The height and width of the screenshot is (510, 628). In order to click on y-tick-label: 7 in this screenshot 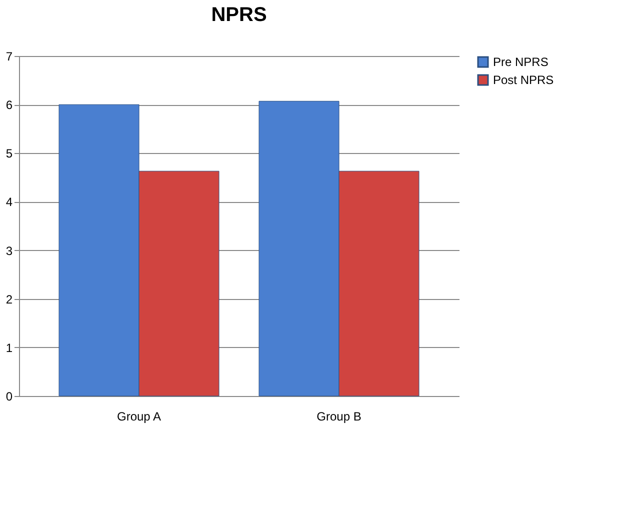, I will do `click(9, 57)`.